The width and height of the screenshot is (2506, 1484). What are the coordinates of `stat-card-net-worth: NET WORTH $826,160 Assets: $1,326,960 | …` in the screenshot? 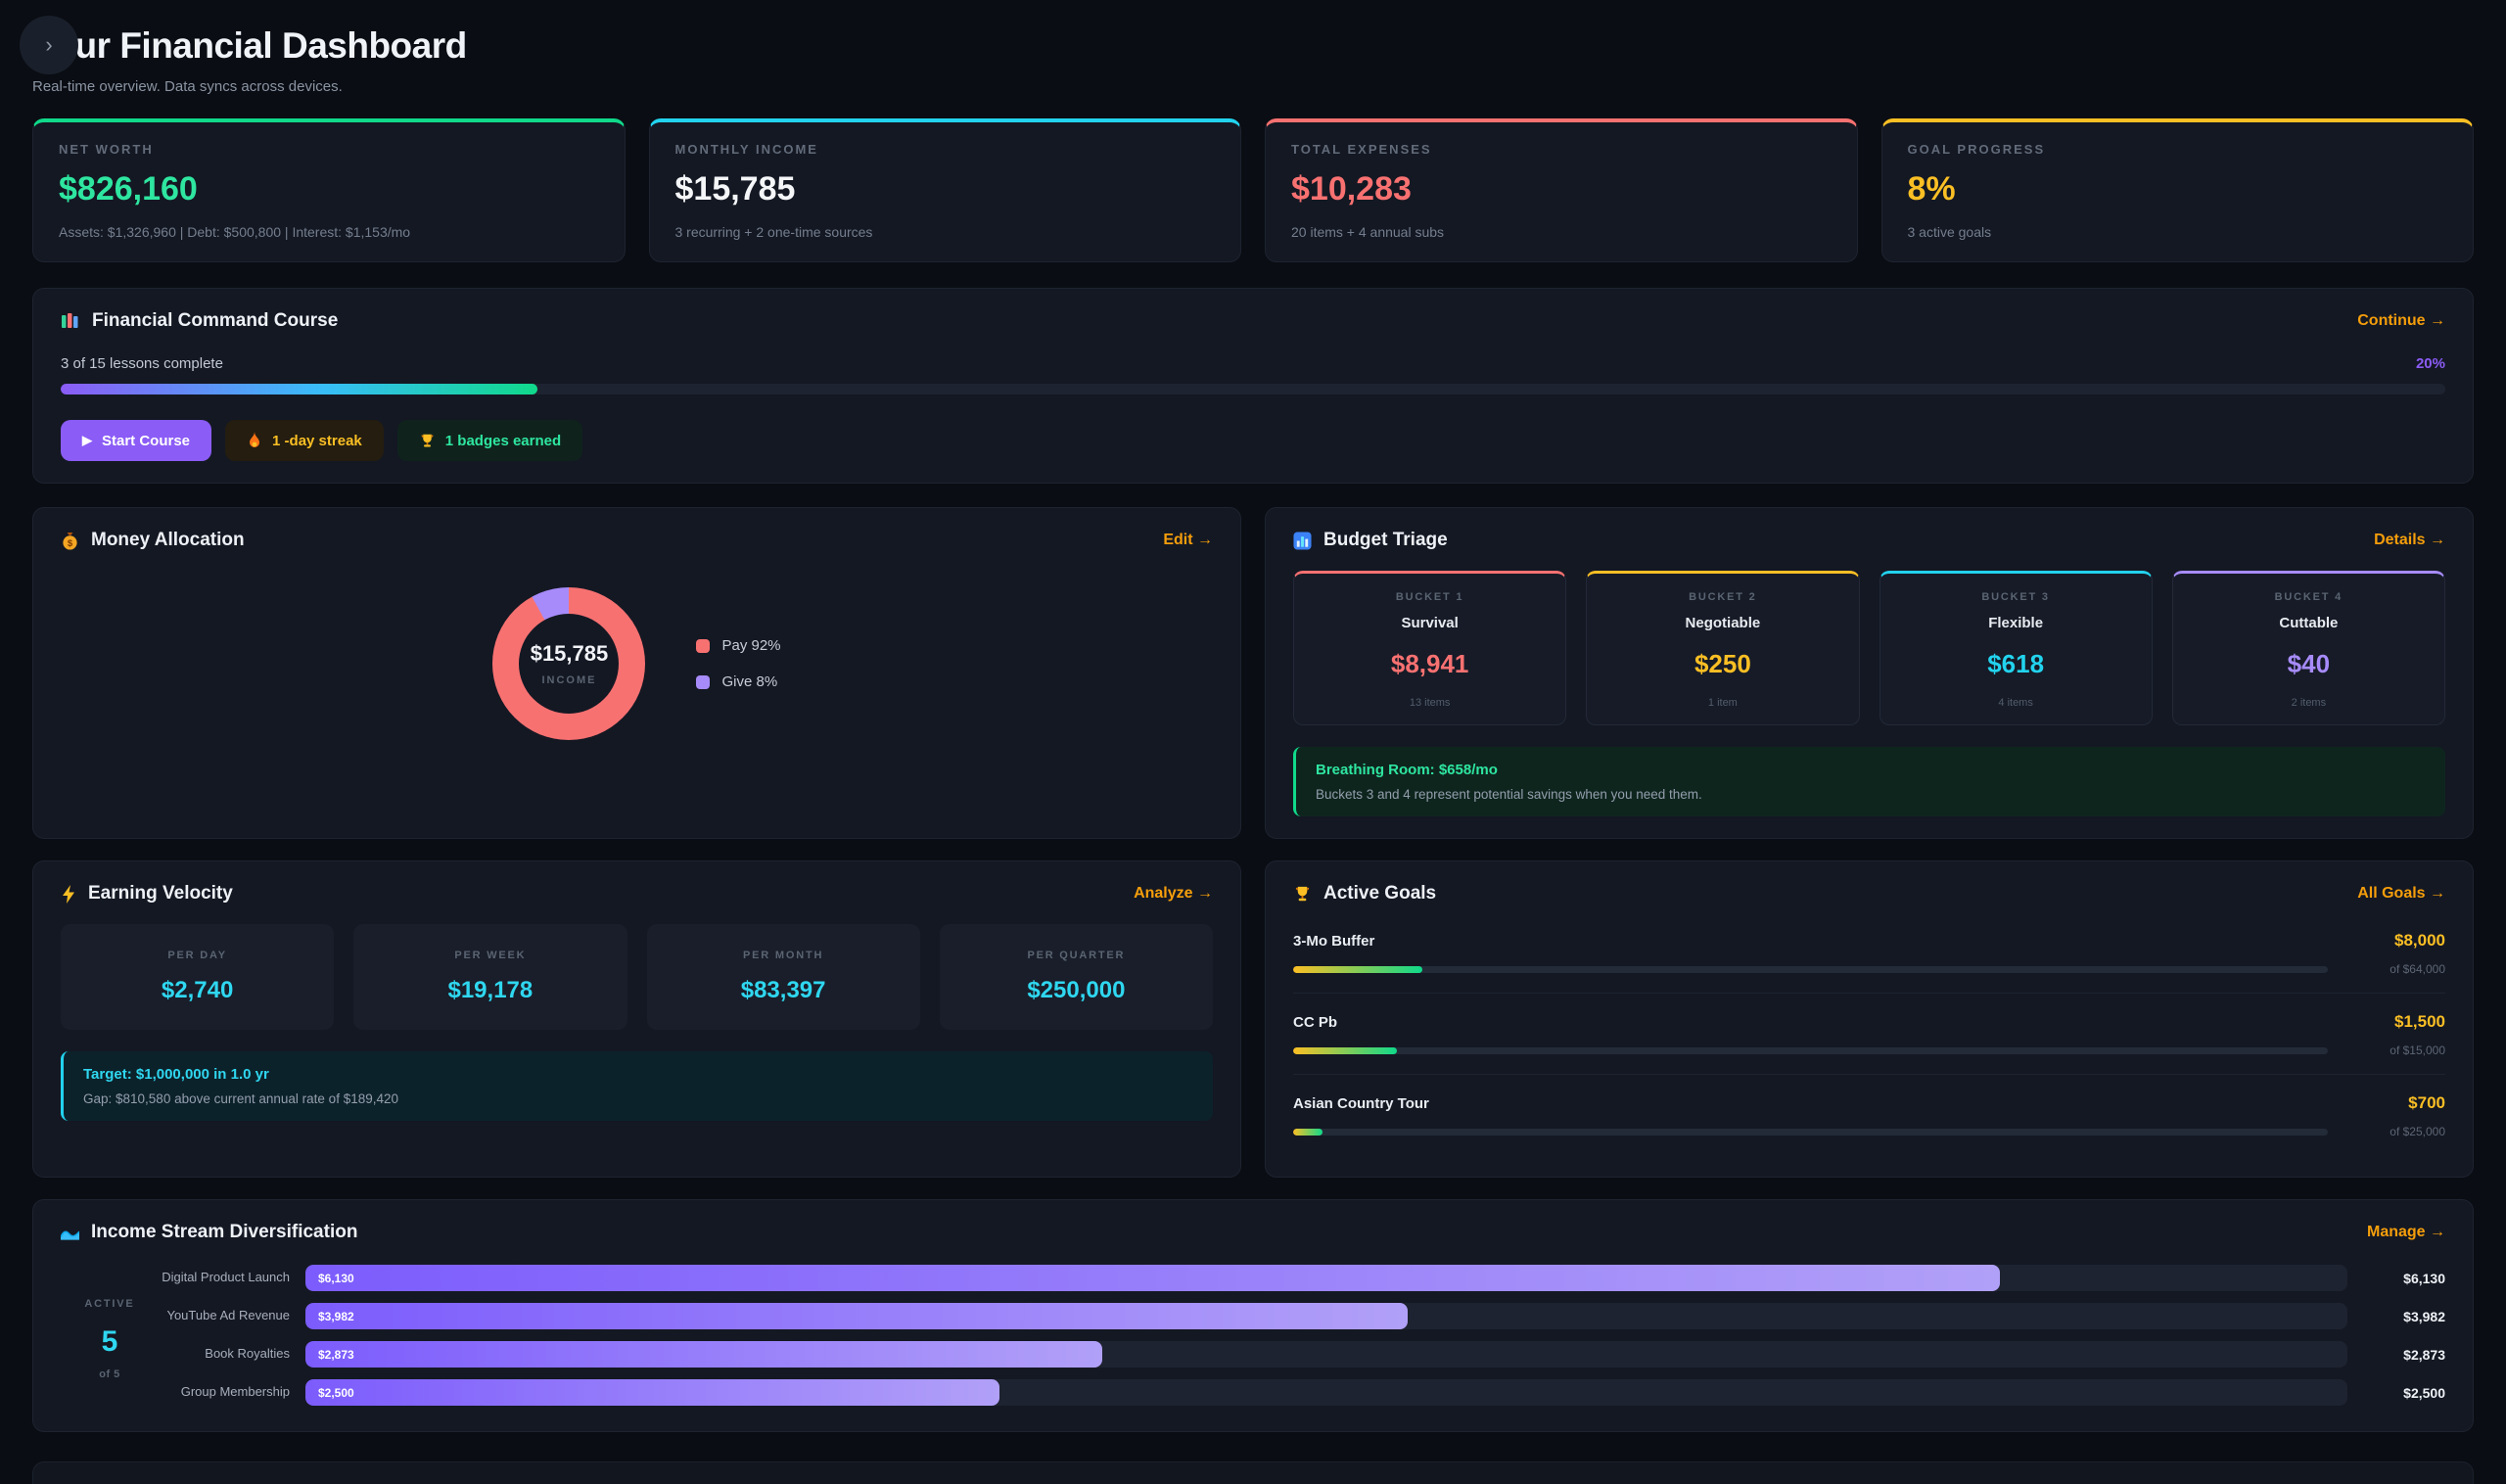 It's located at (329, 190).